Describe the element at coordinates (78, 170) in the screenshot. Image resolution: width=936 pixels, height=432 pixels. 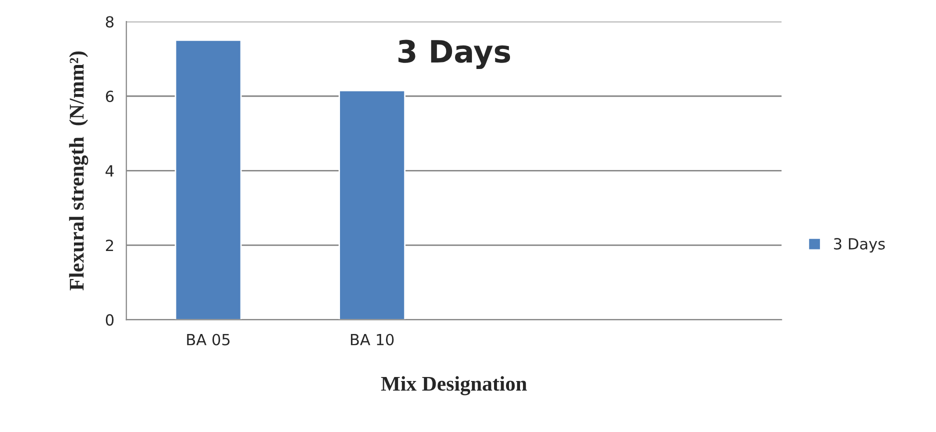
I see `y-axis-title: Flexural strength (N/mm²)` at that location.